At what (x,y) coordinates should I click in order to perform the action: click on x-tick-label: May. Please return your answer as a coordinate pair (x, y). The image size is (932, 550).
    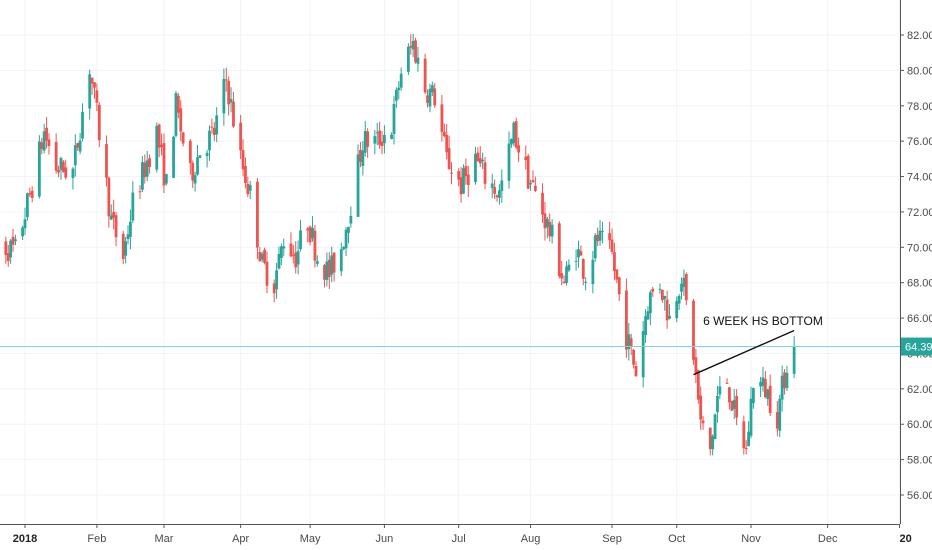
    Looking at the image, I should click on (310, 539).